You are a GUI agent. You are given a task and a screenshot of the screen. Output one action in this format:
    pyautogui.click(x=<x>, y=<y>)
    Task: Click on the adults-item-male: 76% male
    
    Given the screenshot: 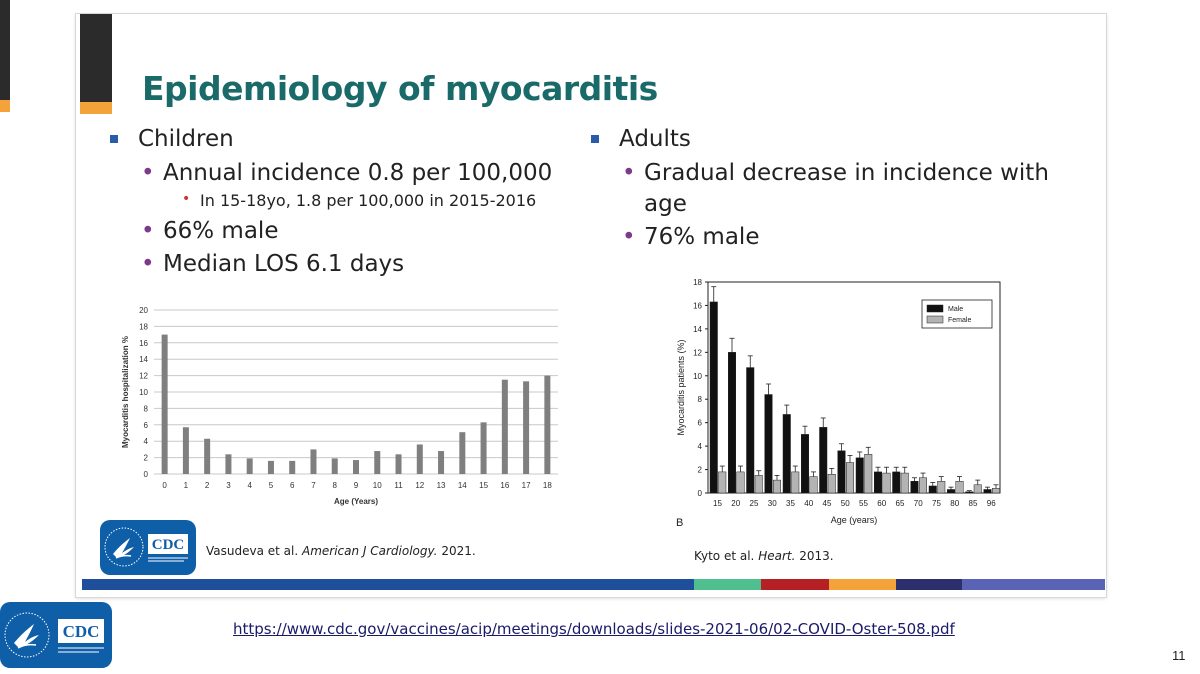 What is the action you would take?
    pyautogui.click(x=702, y=237)
    